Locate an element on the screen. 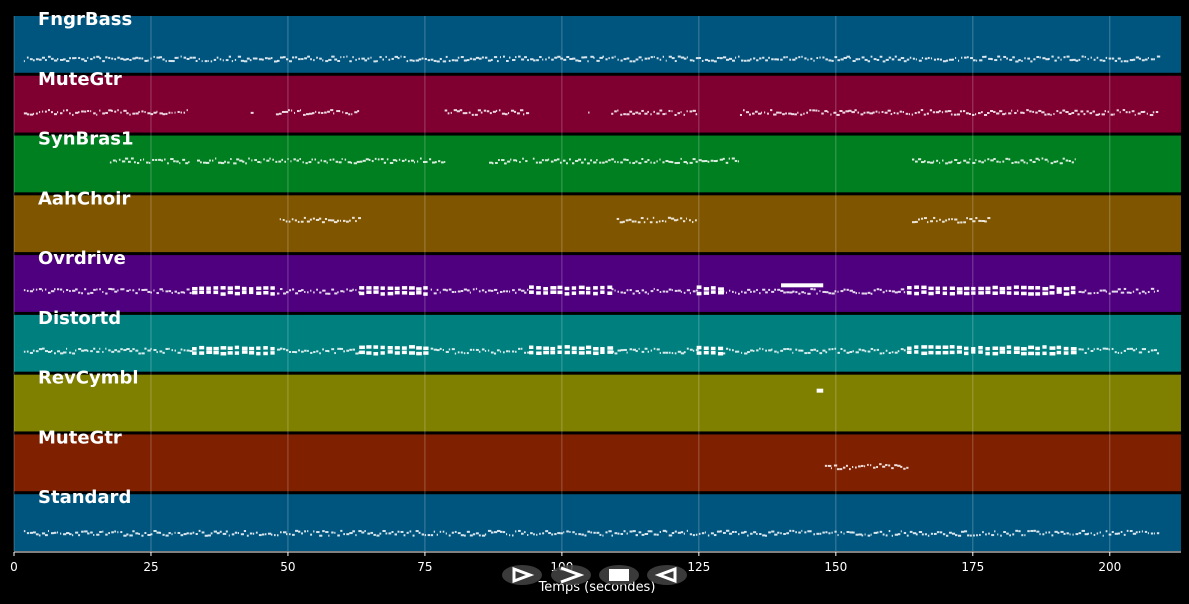 The height and width of the screenshot is (604, 1189). fast-forward-button is located at coordinates (571, 575).